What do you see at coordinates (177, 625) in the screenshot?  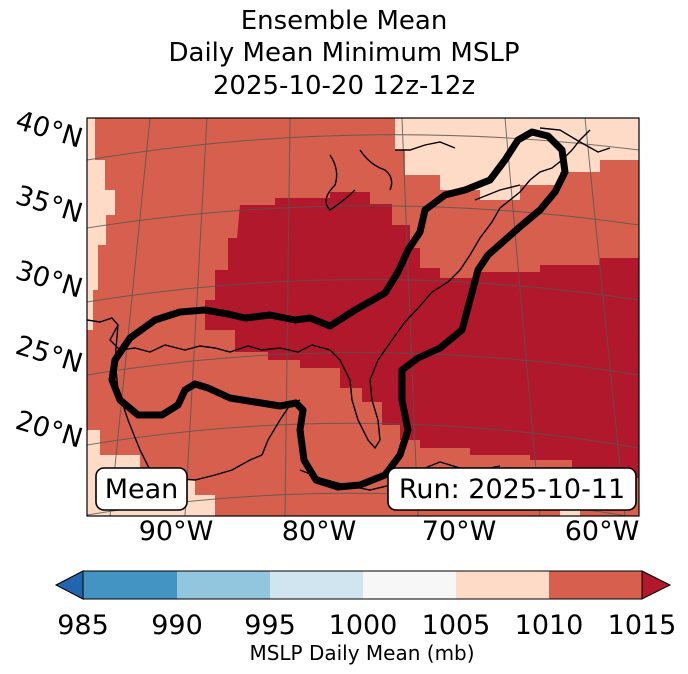 I see `colorbar-tick-990: 990` at bounding box center [177, 625].